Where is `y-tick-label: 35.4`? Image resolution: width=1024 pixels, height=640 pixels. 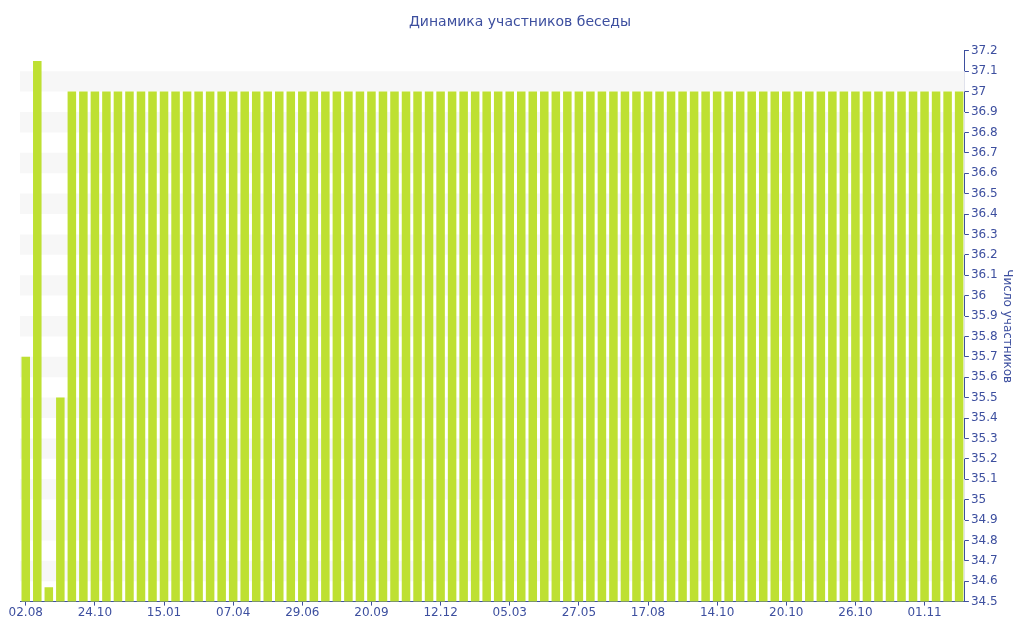
y-tick-label: 35.4 is located at coordinates (984, 417).